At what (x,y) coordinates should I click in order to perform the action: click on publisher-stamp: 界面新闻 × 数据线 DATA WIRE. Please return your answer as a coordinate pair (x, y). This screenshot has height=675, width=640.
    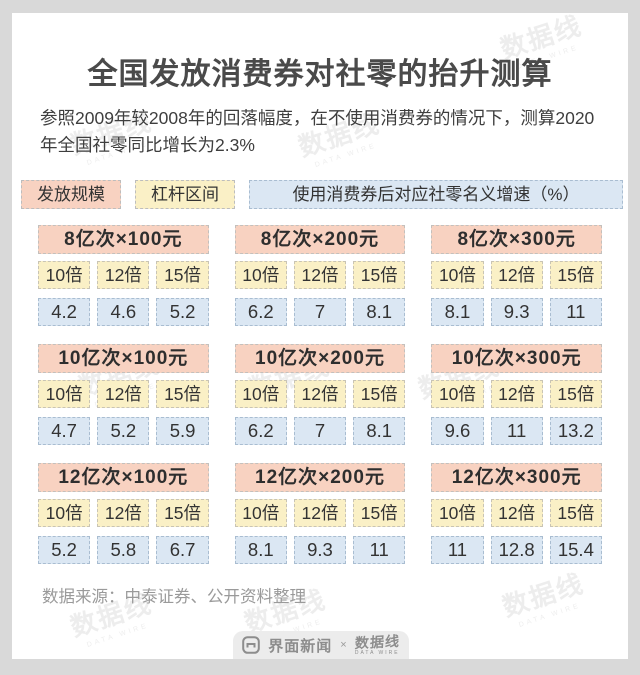
    Looking at the image, I should click on (321, 645).